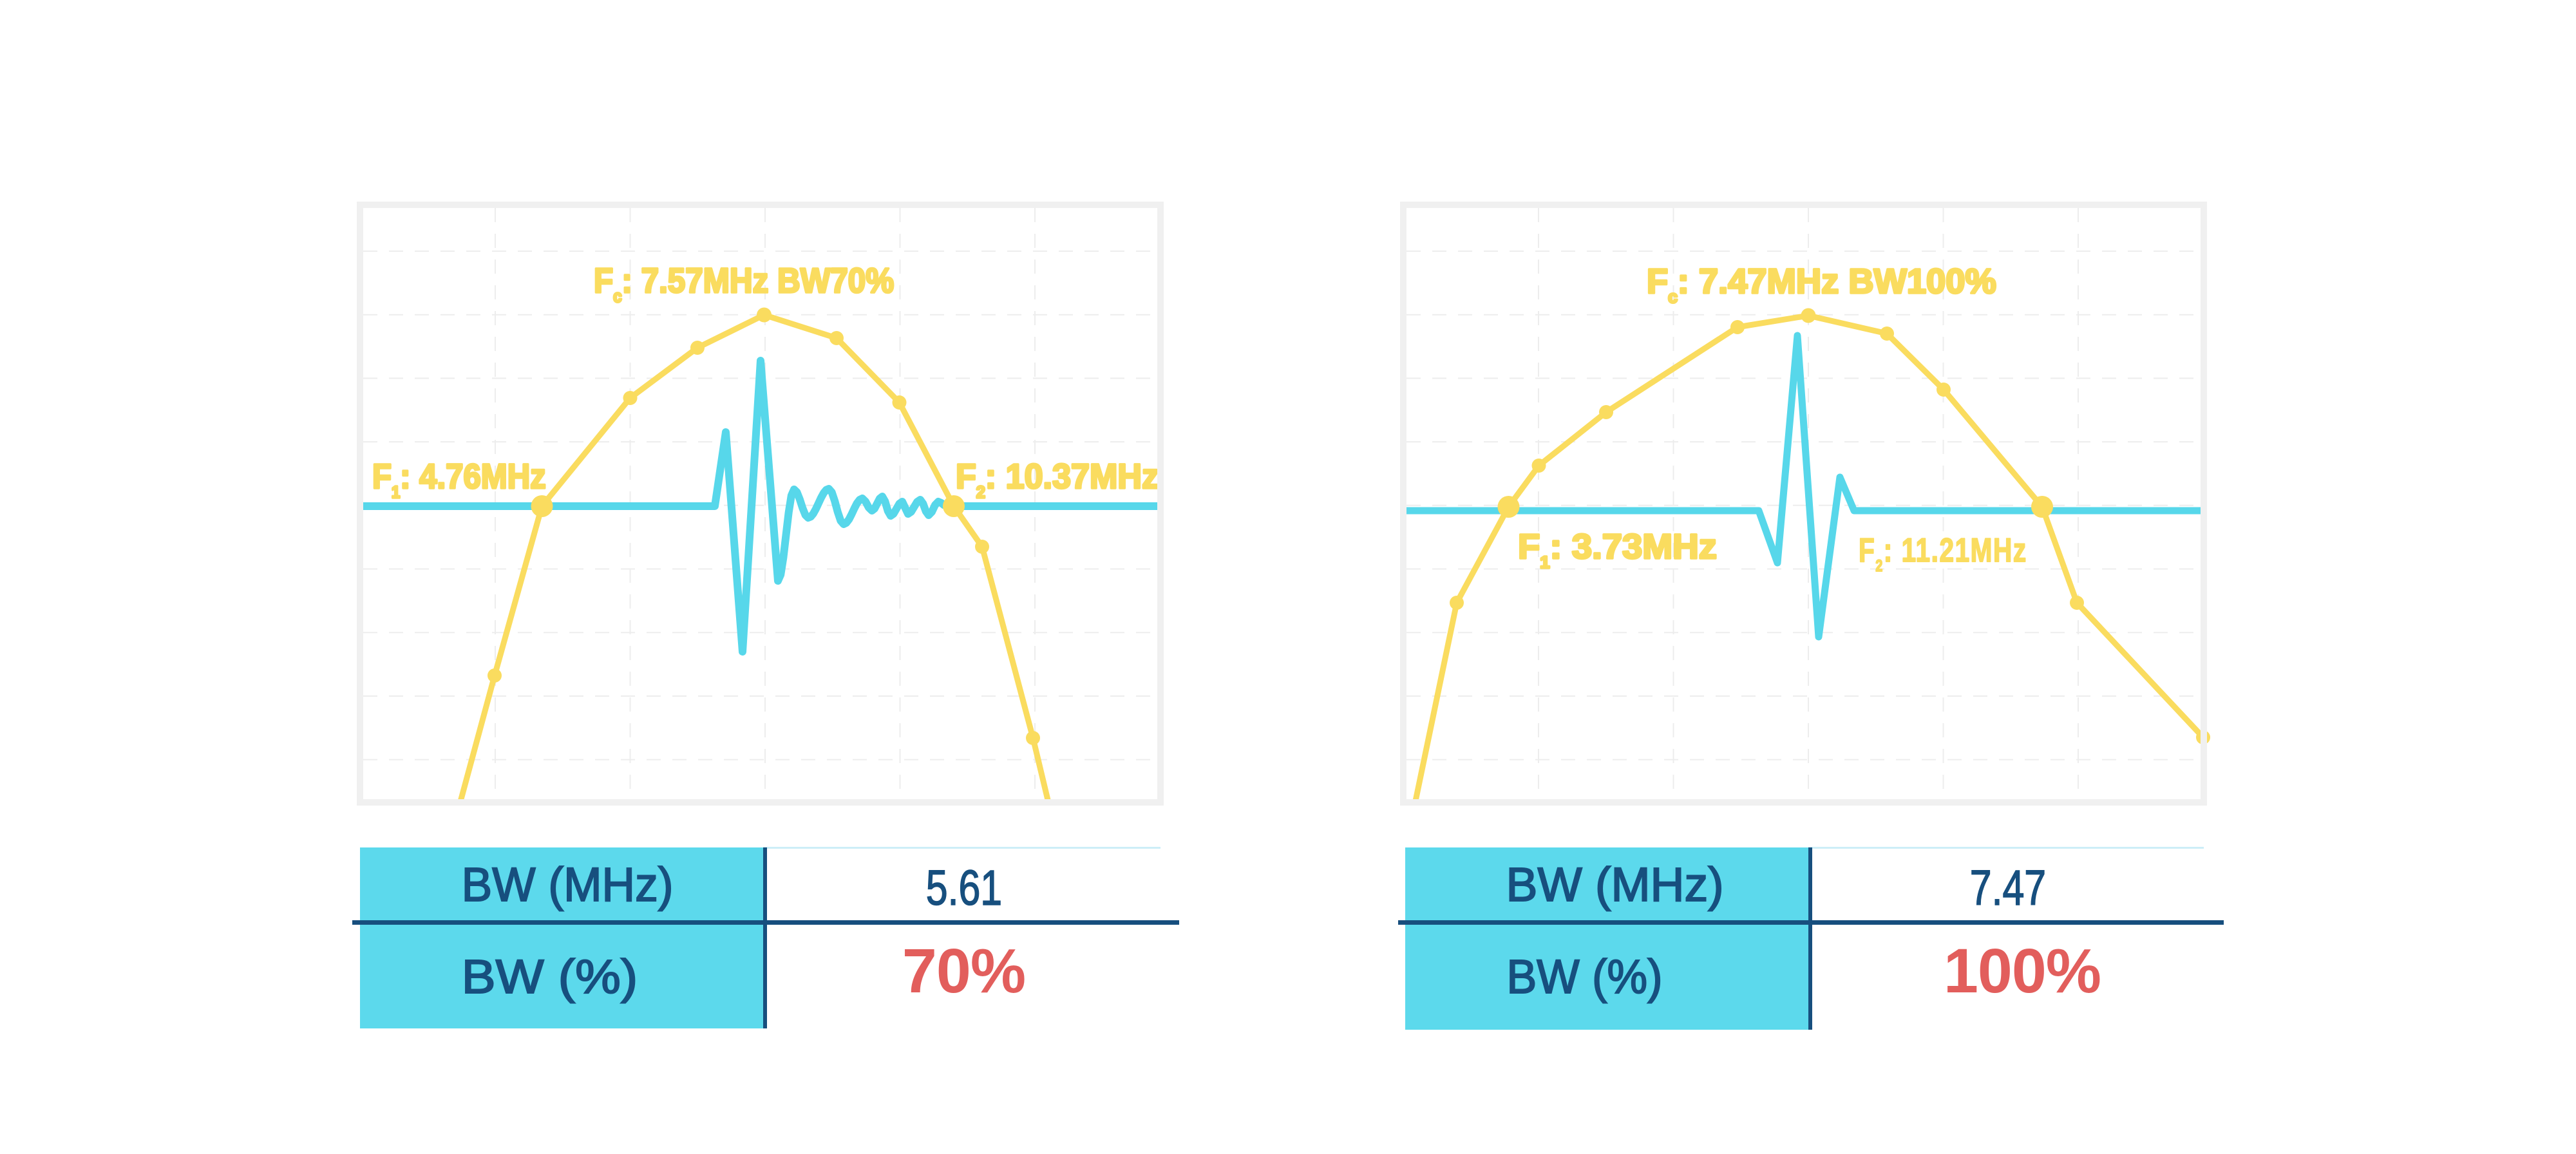 The height and width of the screenshot is (1154, 2576). What do you see at coordinates (1057, 480) in the screenshot?
I see `svg-text: F2: 10.37MHz` at bounding box center [1057, 480].